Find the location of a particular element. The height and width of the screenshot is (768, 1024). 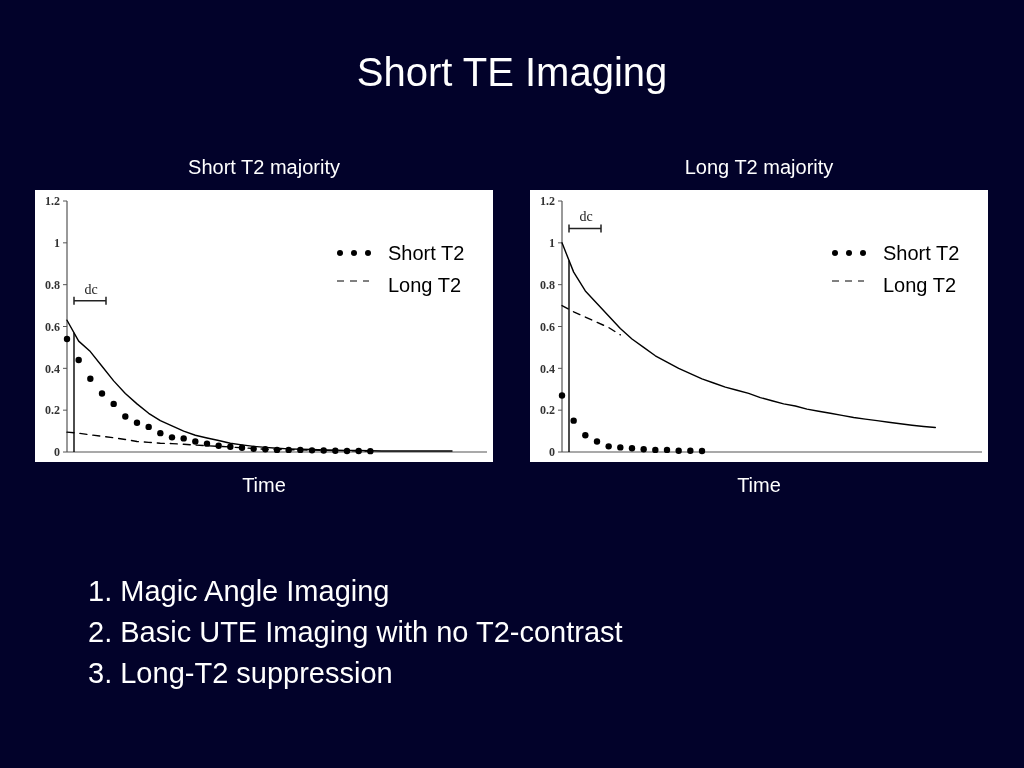

chart-title: Short T2 majority is located at coordinates (264, 167).